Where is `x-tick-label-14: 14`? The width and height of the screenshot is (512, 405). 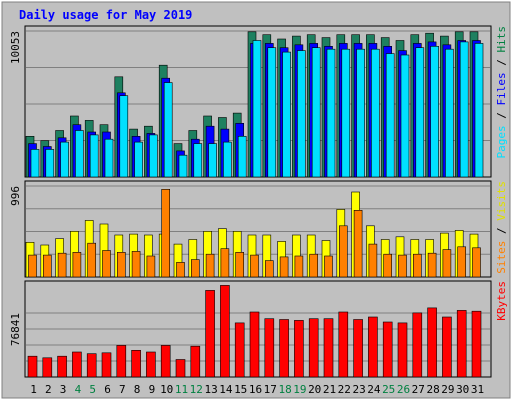 x-tick-label-14: 14 is located at coordinates (226, 389).